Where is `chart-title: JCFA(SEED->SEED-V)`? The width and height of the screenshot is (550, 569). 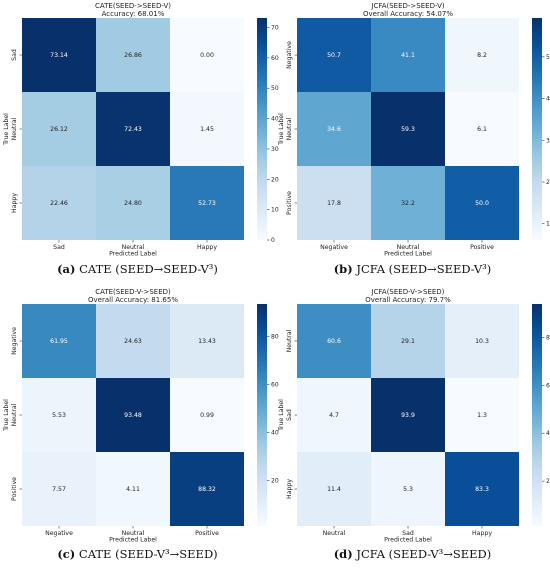
chart-title: JCFA(SEED->SEED-V) is located at coordinates (407, 6).